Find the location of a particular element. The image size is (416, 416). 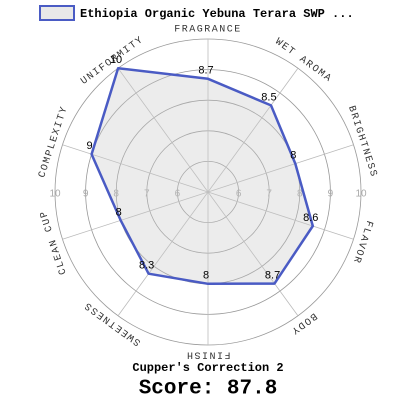

axis-label: FINISH is located at coordinates (207, 353).